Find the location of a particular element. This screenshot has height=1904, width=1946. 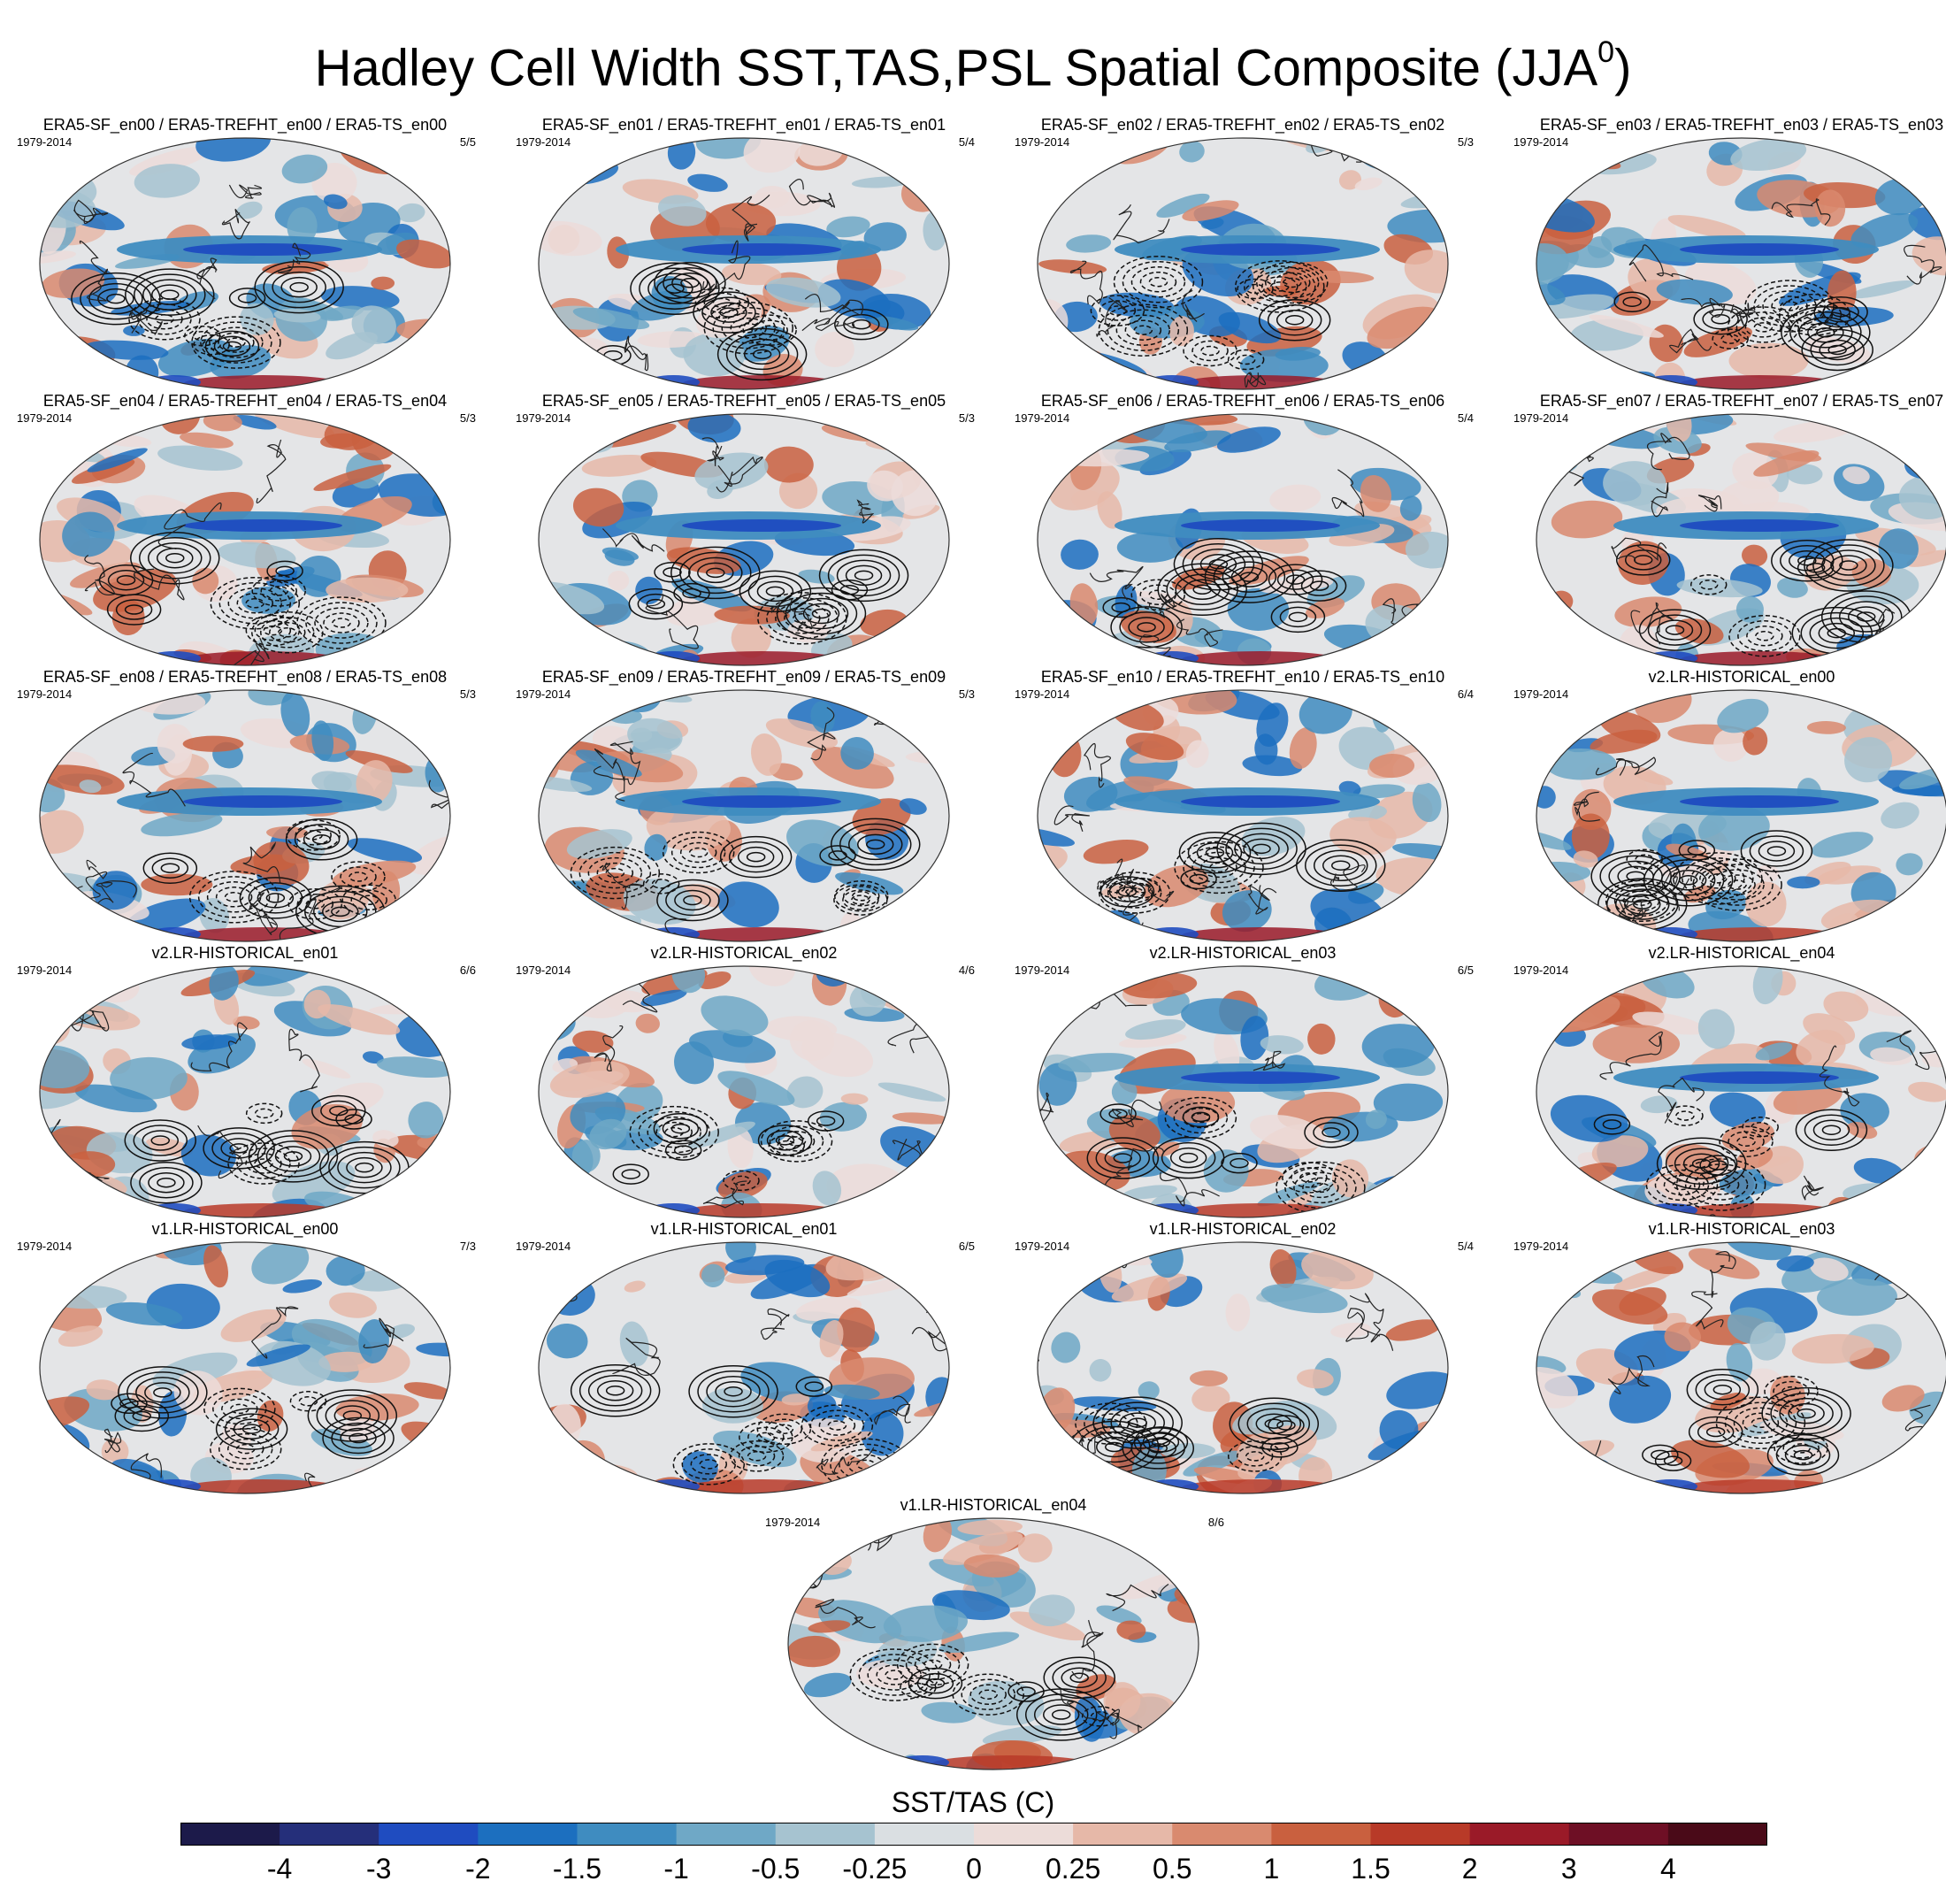

panel-title: v2.LR-HISTORICAL_en04 is located at coordinates (1741, 953).